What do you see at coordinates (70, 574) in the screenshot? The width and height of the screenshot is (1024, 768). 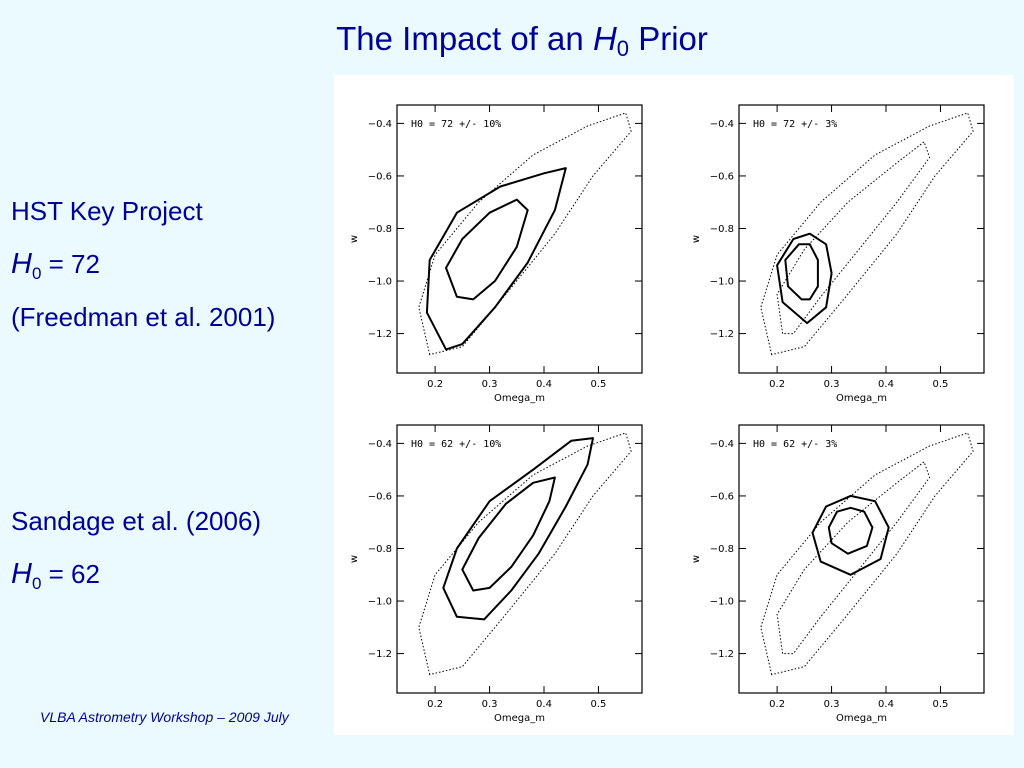 I see `sandage-value: = 62` at bounding box center [70, 574].